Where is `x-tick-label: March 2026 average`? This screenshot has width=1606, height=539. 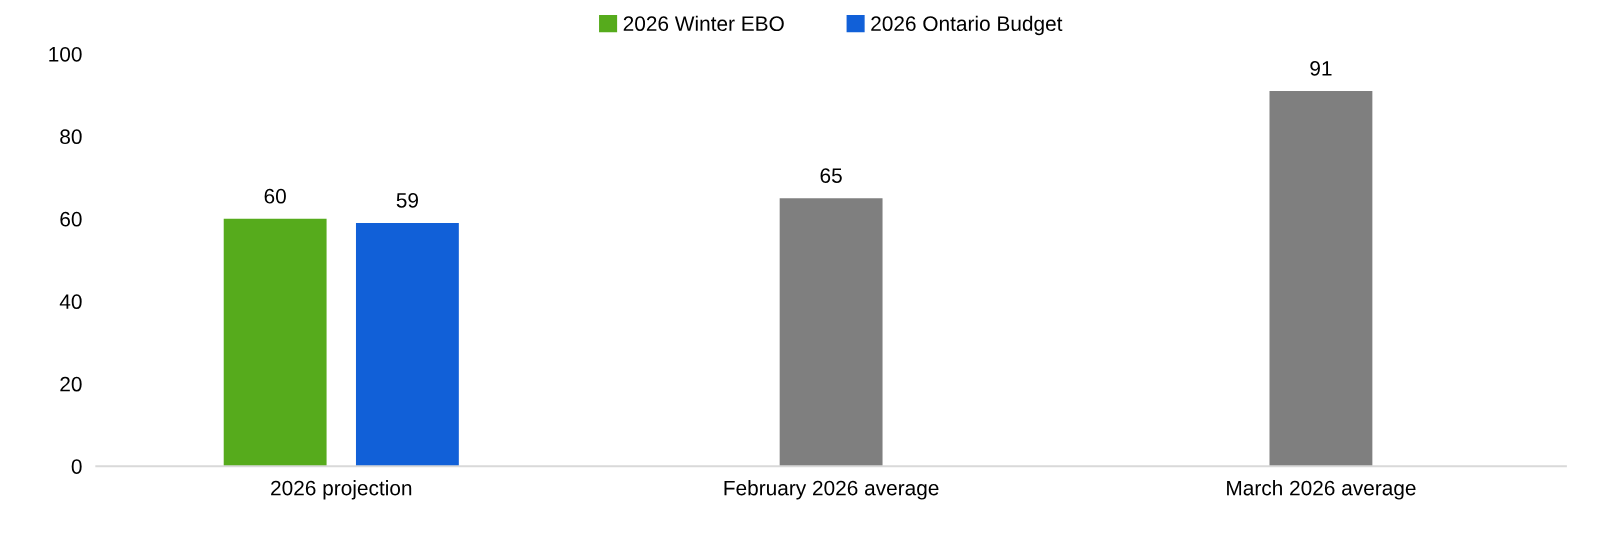 x-tick-label: March 2026 average is located at coordinates (1321, 490).